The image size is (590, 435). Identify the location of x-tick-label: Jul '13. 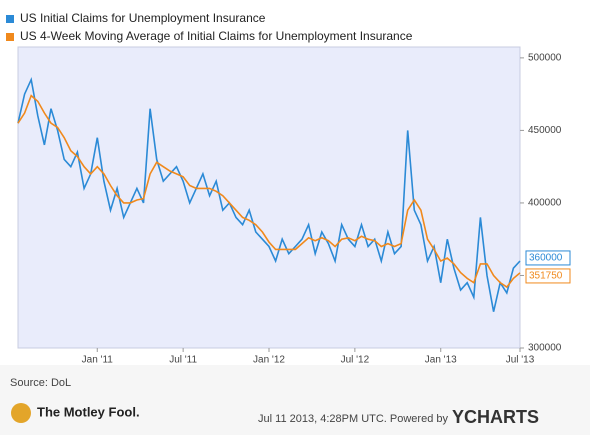
(520, 360).